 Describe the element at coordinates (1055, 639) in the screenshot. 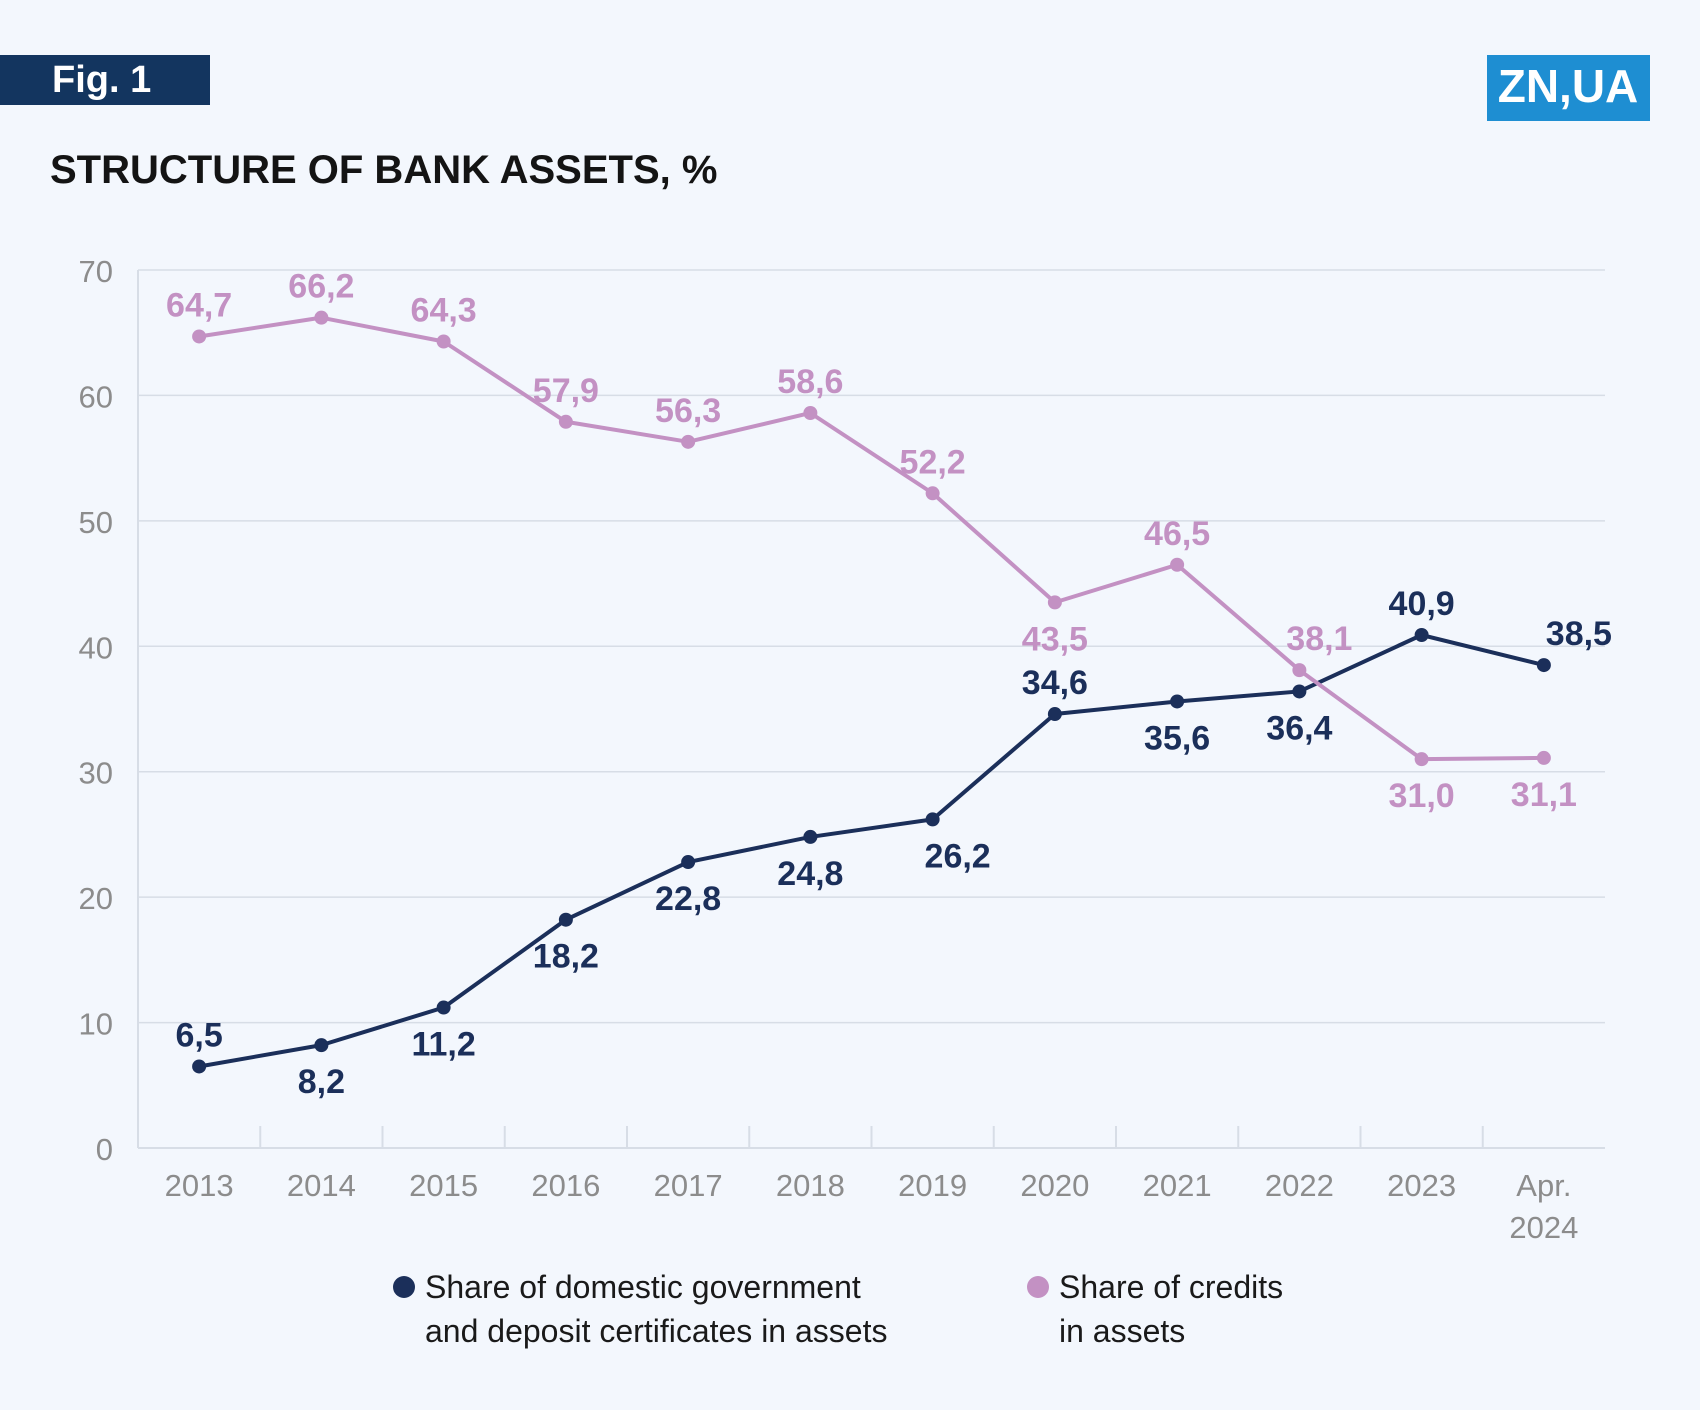

I see `data-label-credits: 43,5` at that location.